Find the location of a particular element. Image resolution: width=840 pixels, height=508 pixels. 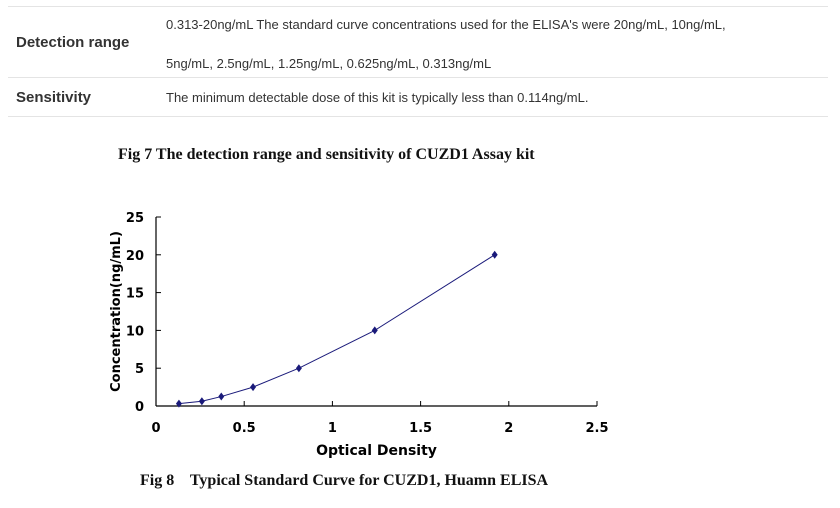

x-tick-label: 1.5 is located at coordinates (420, 428).